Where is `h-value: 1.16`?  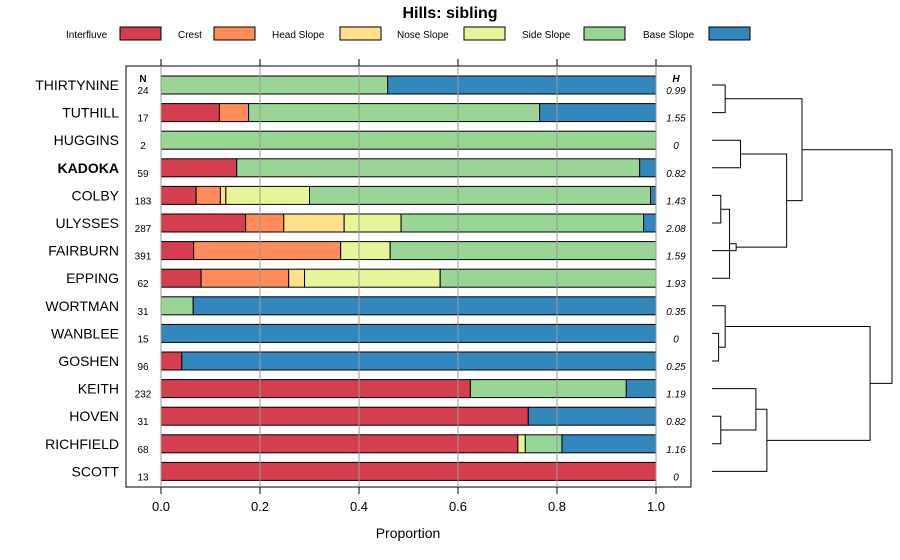 h-value: 1.16 is located at coordinates (676, 450).